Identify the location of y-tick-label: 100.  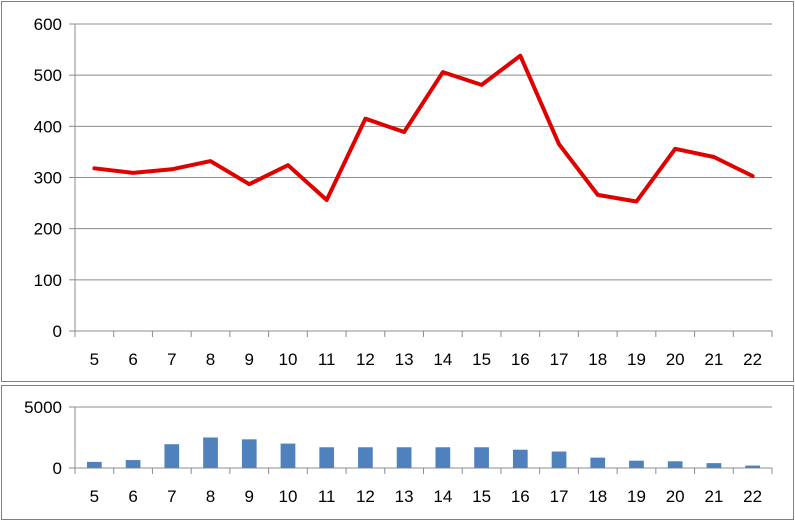
(48, 280).